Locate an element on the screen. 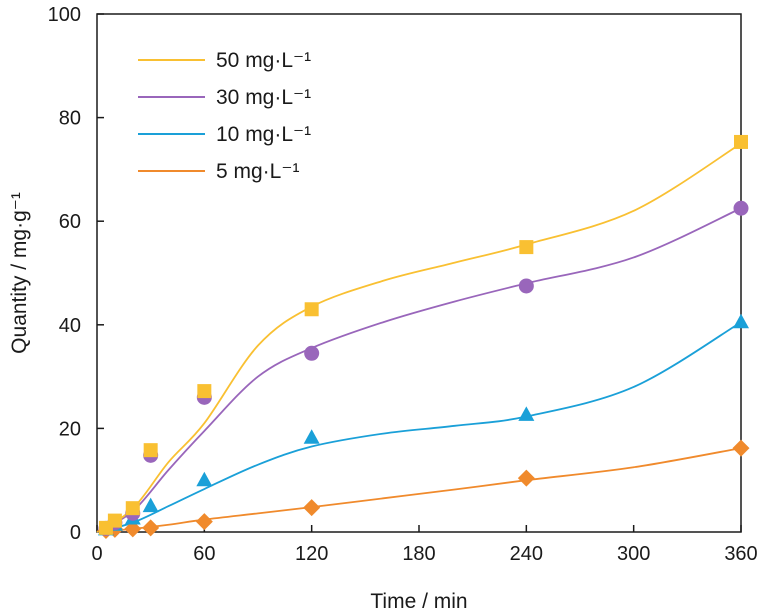 The width and height of the screenshot is (768, 614). legend-label-triangle: 10 mg·L⁻¹ is located at coordinates (263, 134).